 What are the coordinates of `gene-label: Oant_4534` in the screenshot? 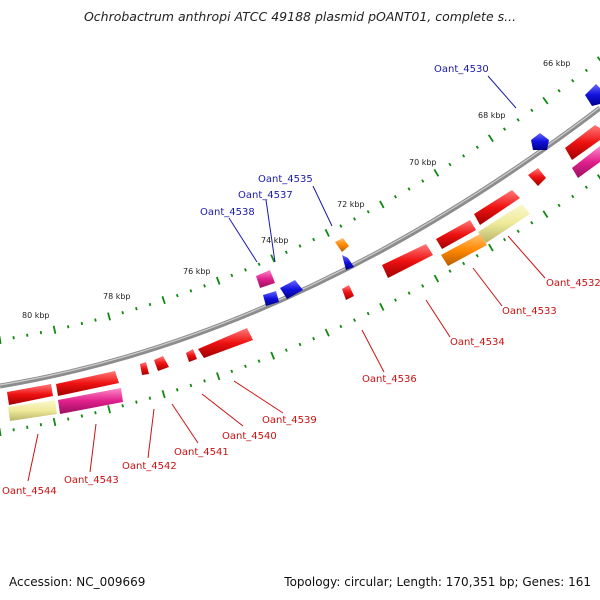 It's located at (477, 342).